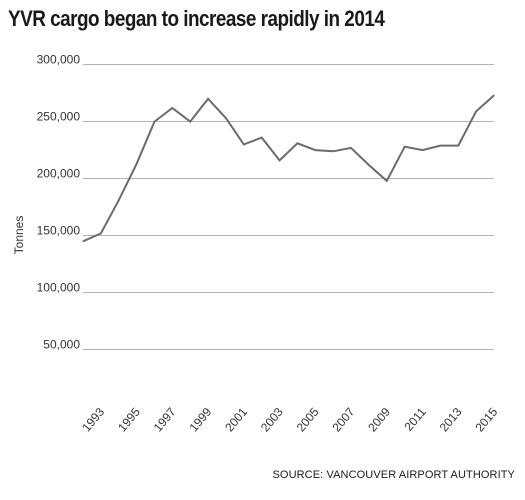 The width and height of the screenshot is (525, 500). I want to click on x-tick-label: 1997, so click(165, 420).